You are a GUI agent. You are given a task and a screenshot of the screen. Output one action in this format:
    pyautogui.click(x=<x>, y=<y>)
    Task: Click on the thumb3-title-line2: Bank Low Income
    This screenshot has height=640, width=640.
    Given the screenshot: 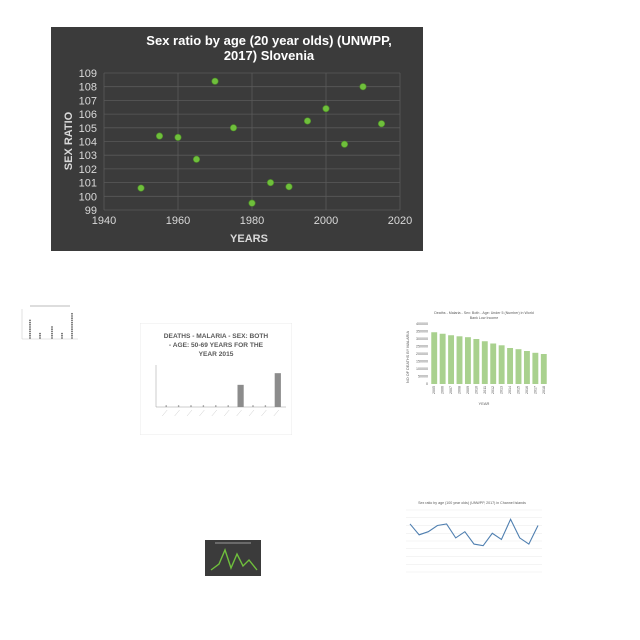 What is the action you would take?
    pyautogui.click(x=484, y=318)
    